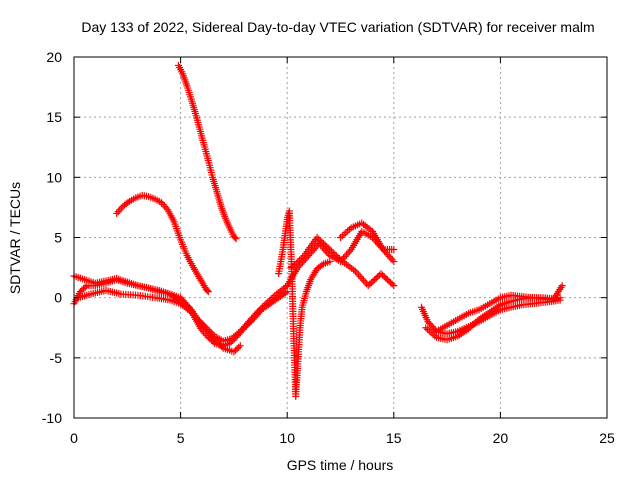 The width and height of the screenshot is (640, 480). I want to click on y-tick-label: 5, so click(58, 238).